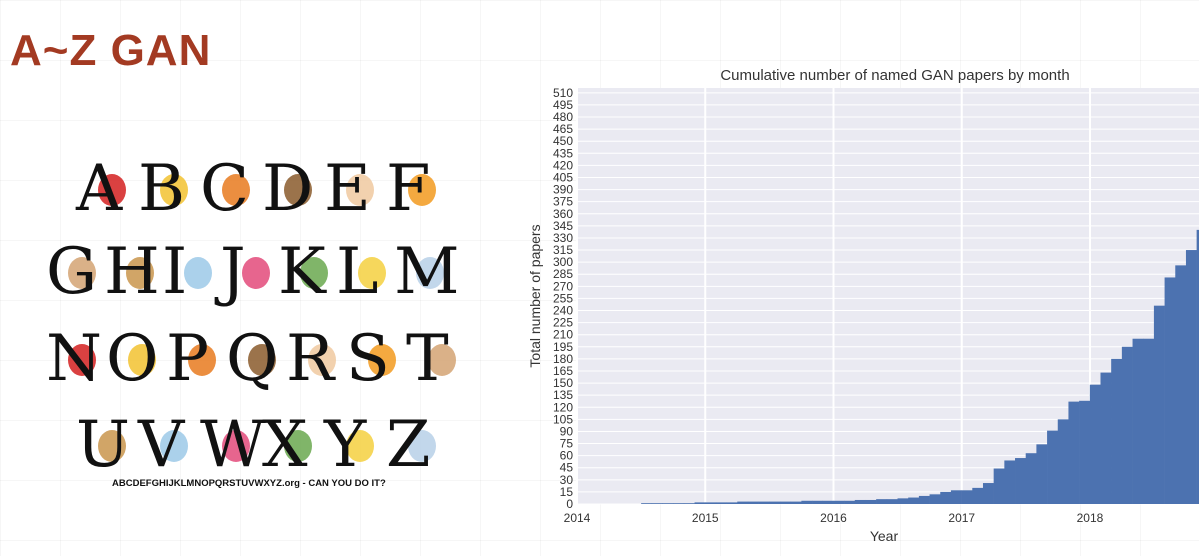 This screenshot has width=1199, height=556. I want to click on y-tick-label: 405, so click(563, 177).